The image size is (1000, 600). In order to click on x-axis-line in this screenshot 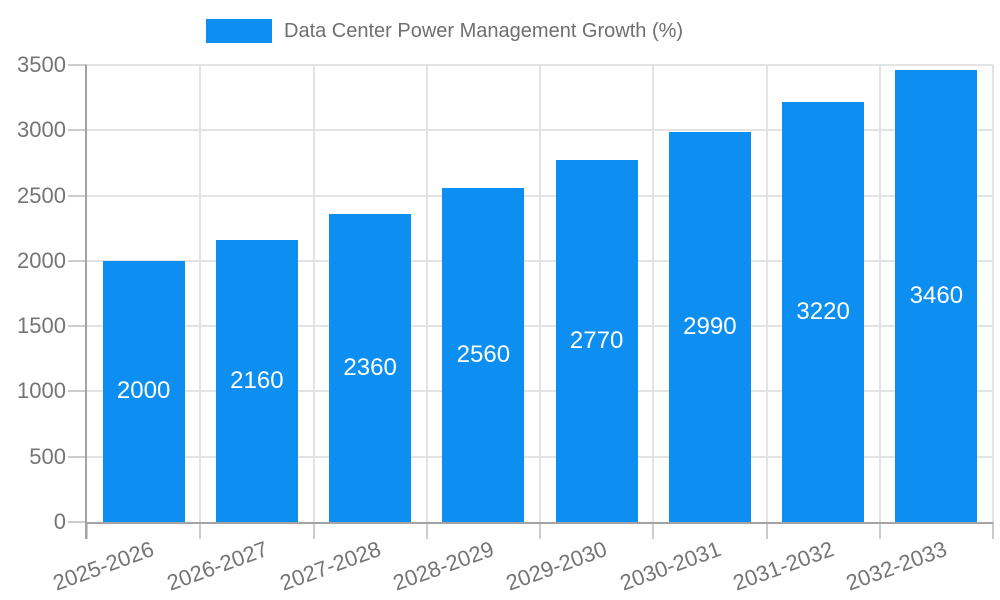, I will do `click(540, 523)`.